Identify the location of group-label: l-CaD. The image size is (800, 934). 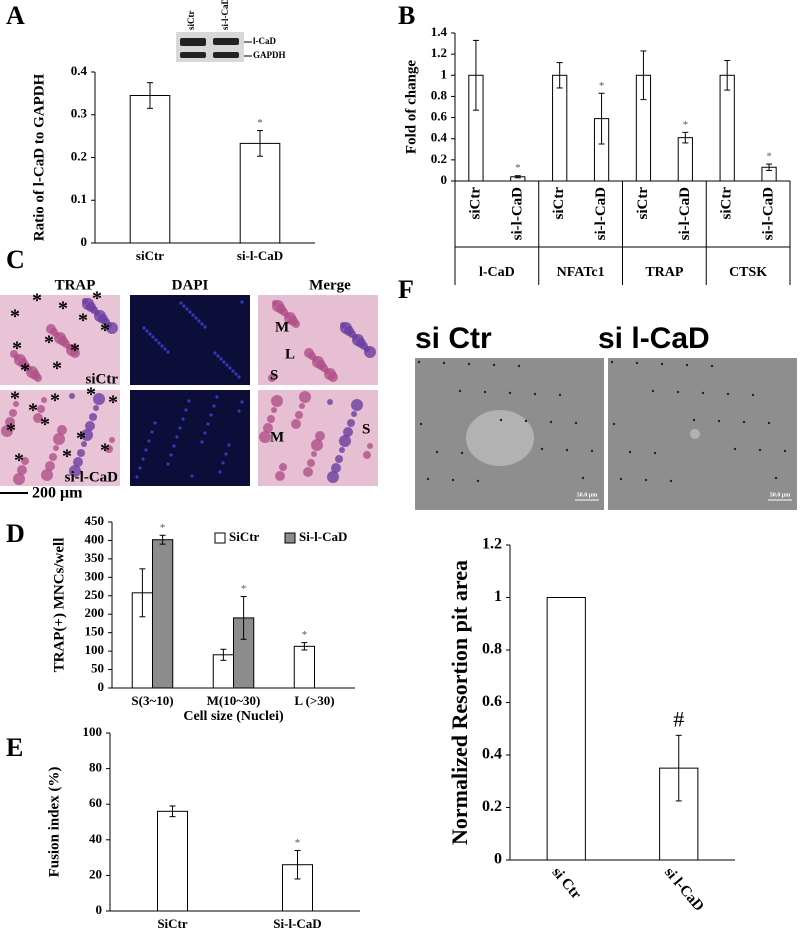
(497, 272).